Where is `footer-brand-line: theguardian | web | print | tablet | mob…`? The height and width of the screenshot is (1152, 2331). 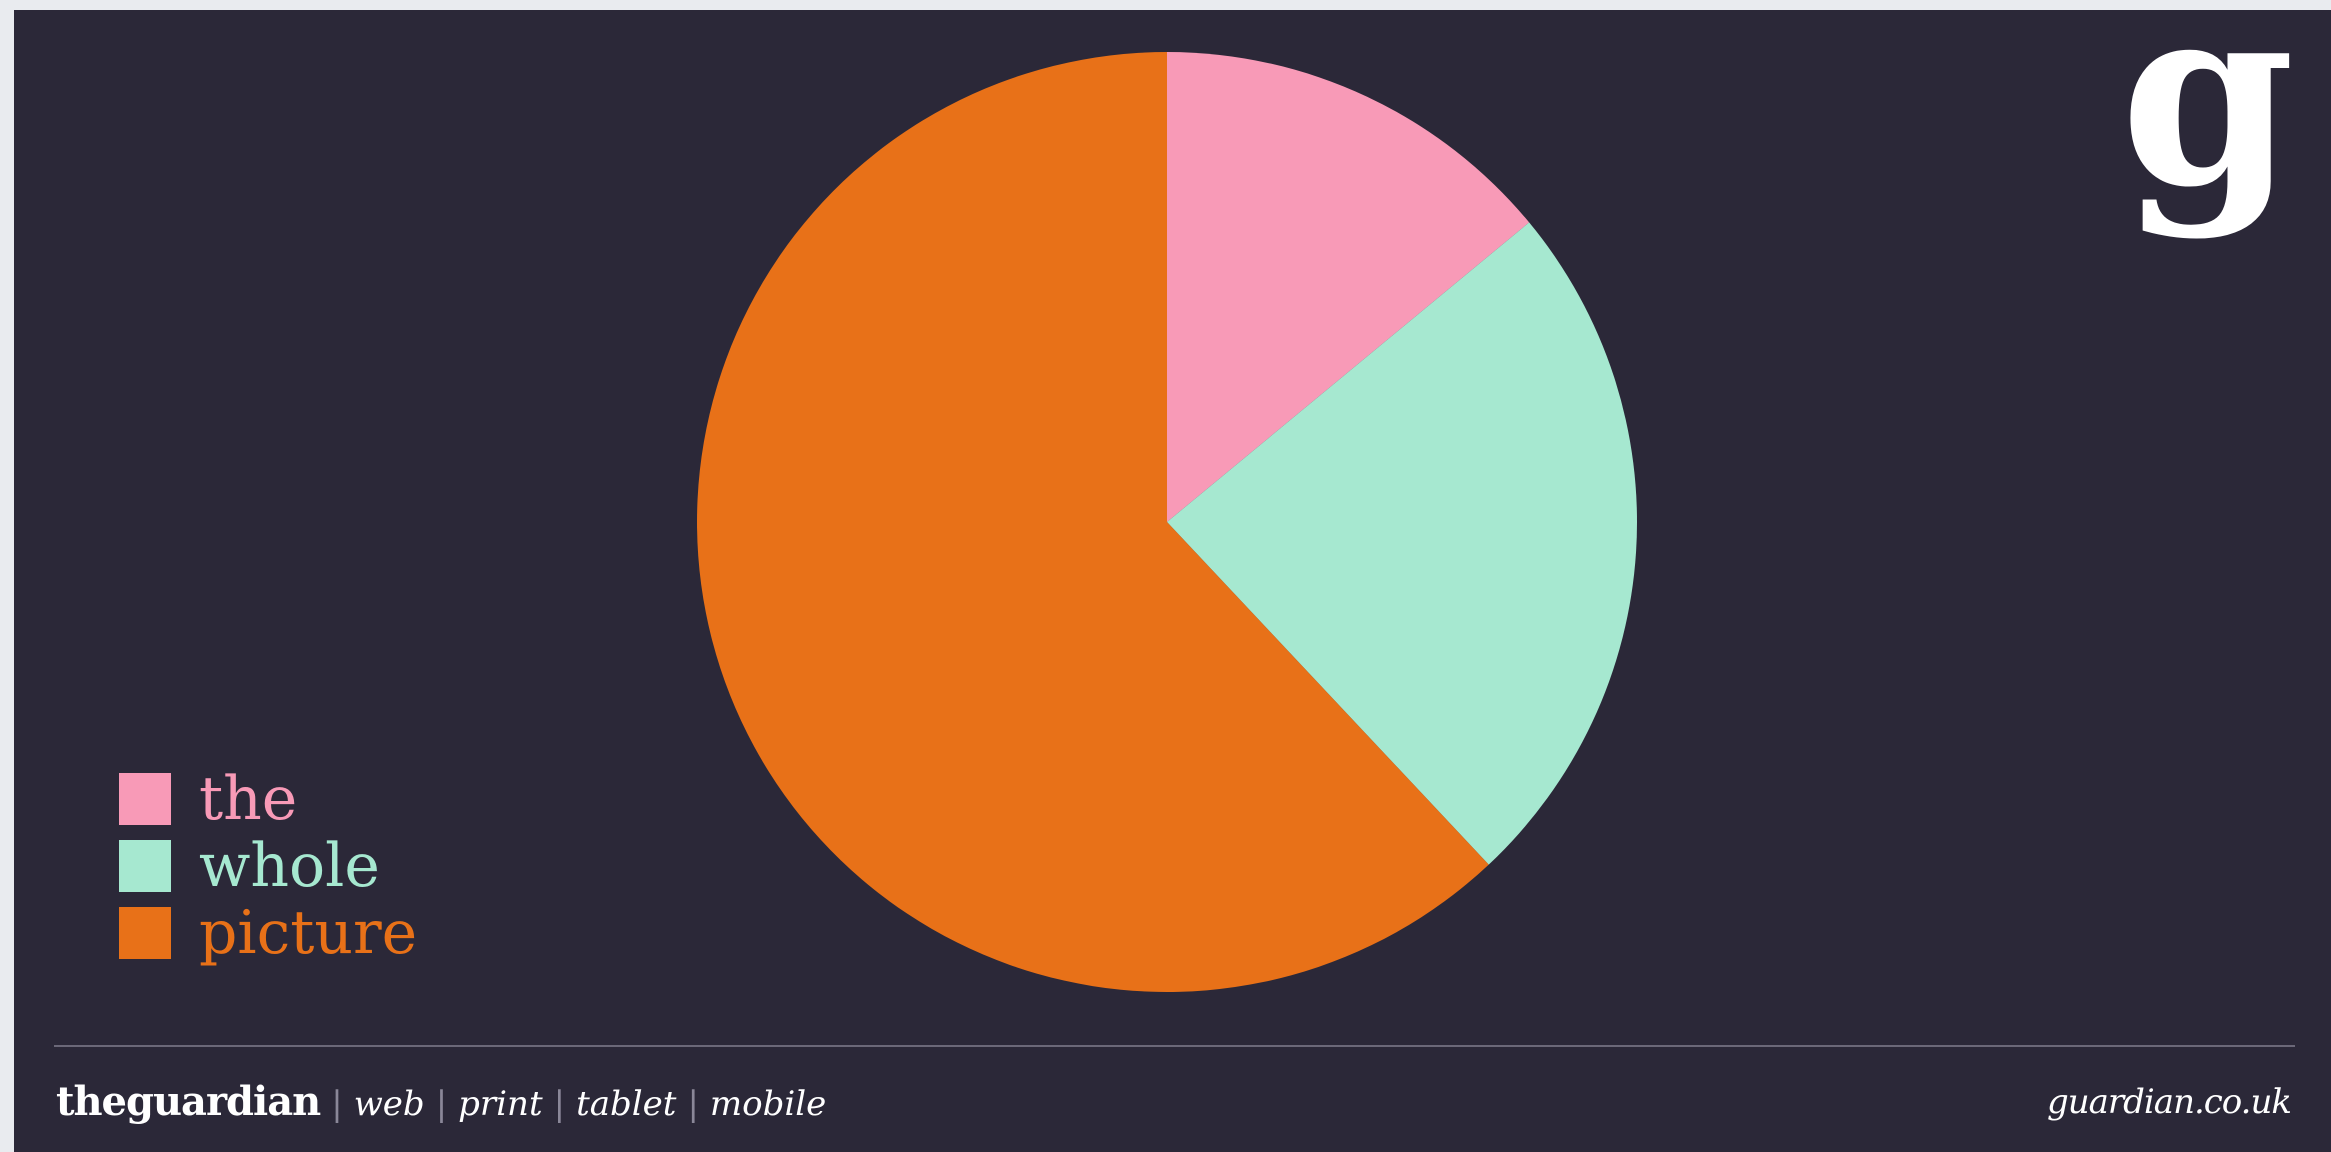 footer-brand-line: theguardian | web | print | tablet | mob… is located at coordinates (441, 1101).